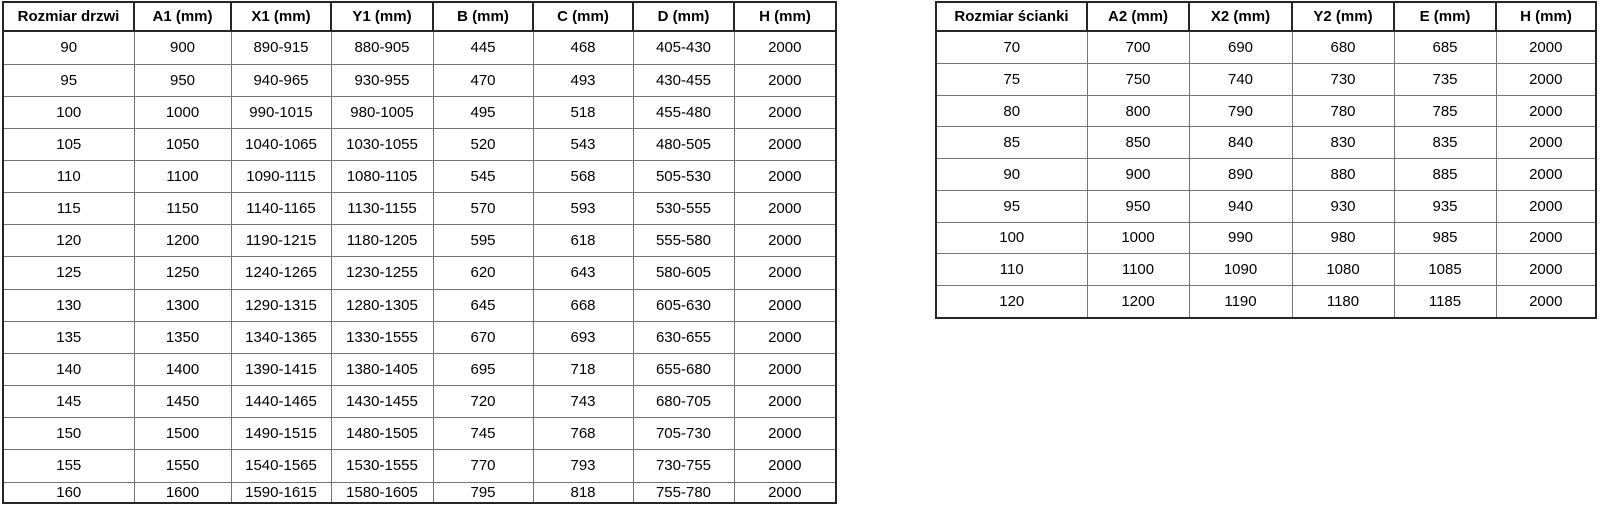 The width and height of the screenshot is (1600, 514). What do you see at coordinates (1445, 47) in the screenshot?
I see `table-cell: 685` at bounding box center [1445, 47].